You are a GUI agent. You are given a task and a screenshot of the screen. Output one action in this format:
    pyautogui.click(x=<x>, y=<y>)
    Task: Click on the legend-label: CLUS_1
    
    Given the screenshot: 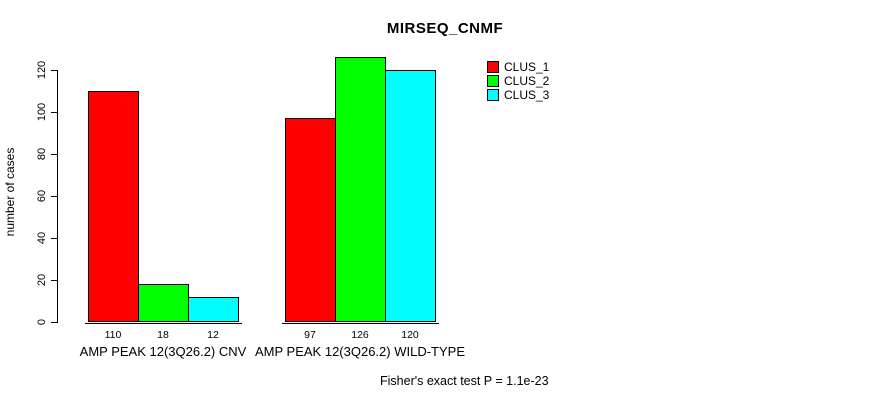 What is the action you would take?
    pyautogui.click(x=527, y=66)
    